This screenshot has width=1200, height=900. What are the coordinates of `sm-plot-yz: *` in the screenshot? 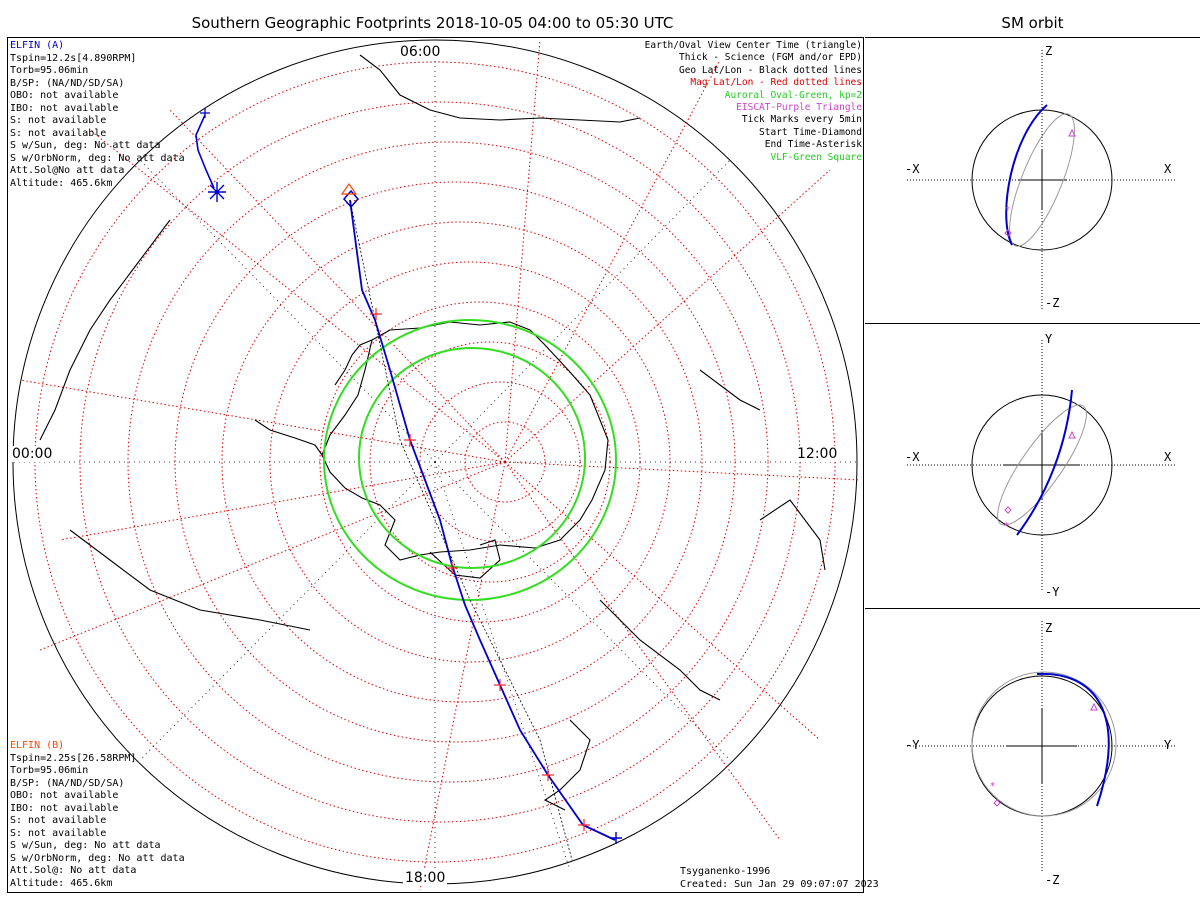 It's located at (1042, 746).